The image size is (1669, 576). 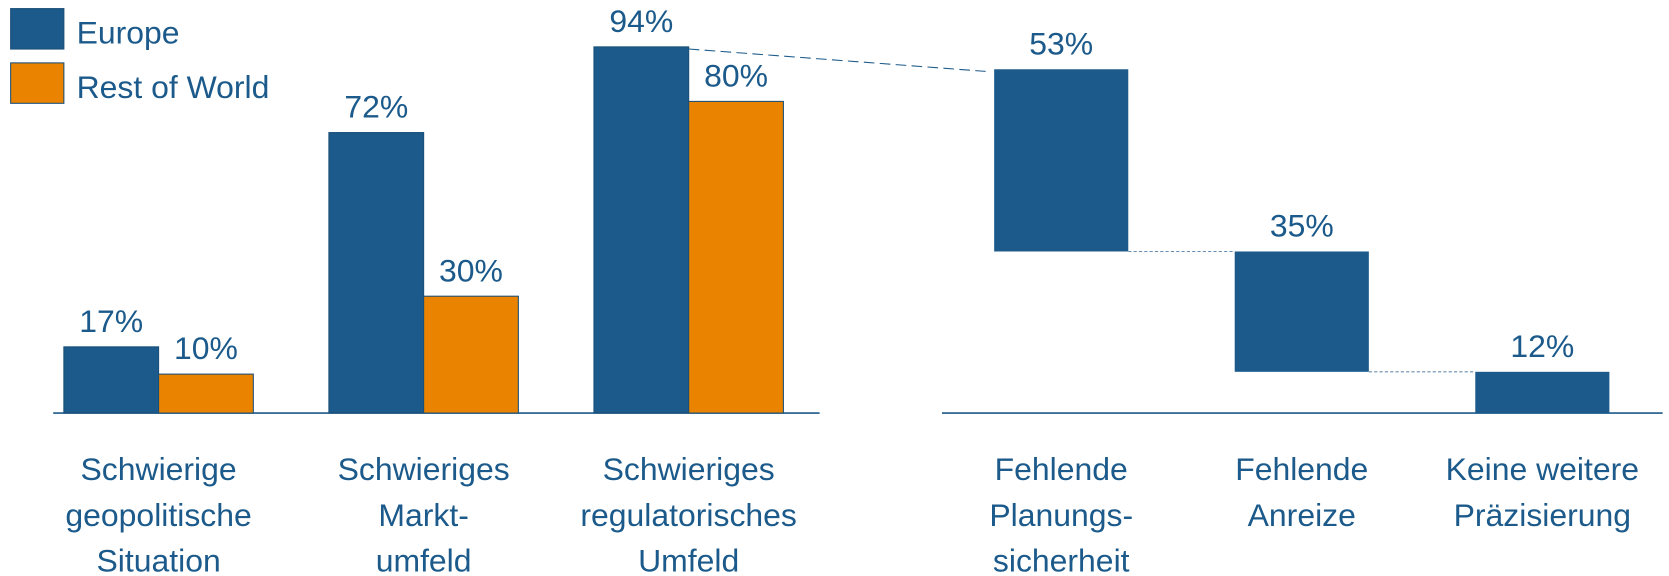 I want to click on value-label: 12%, so click(x=1542, y=346).